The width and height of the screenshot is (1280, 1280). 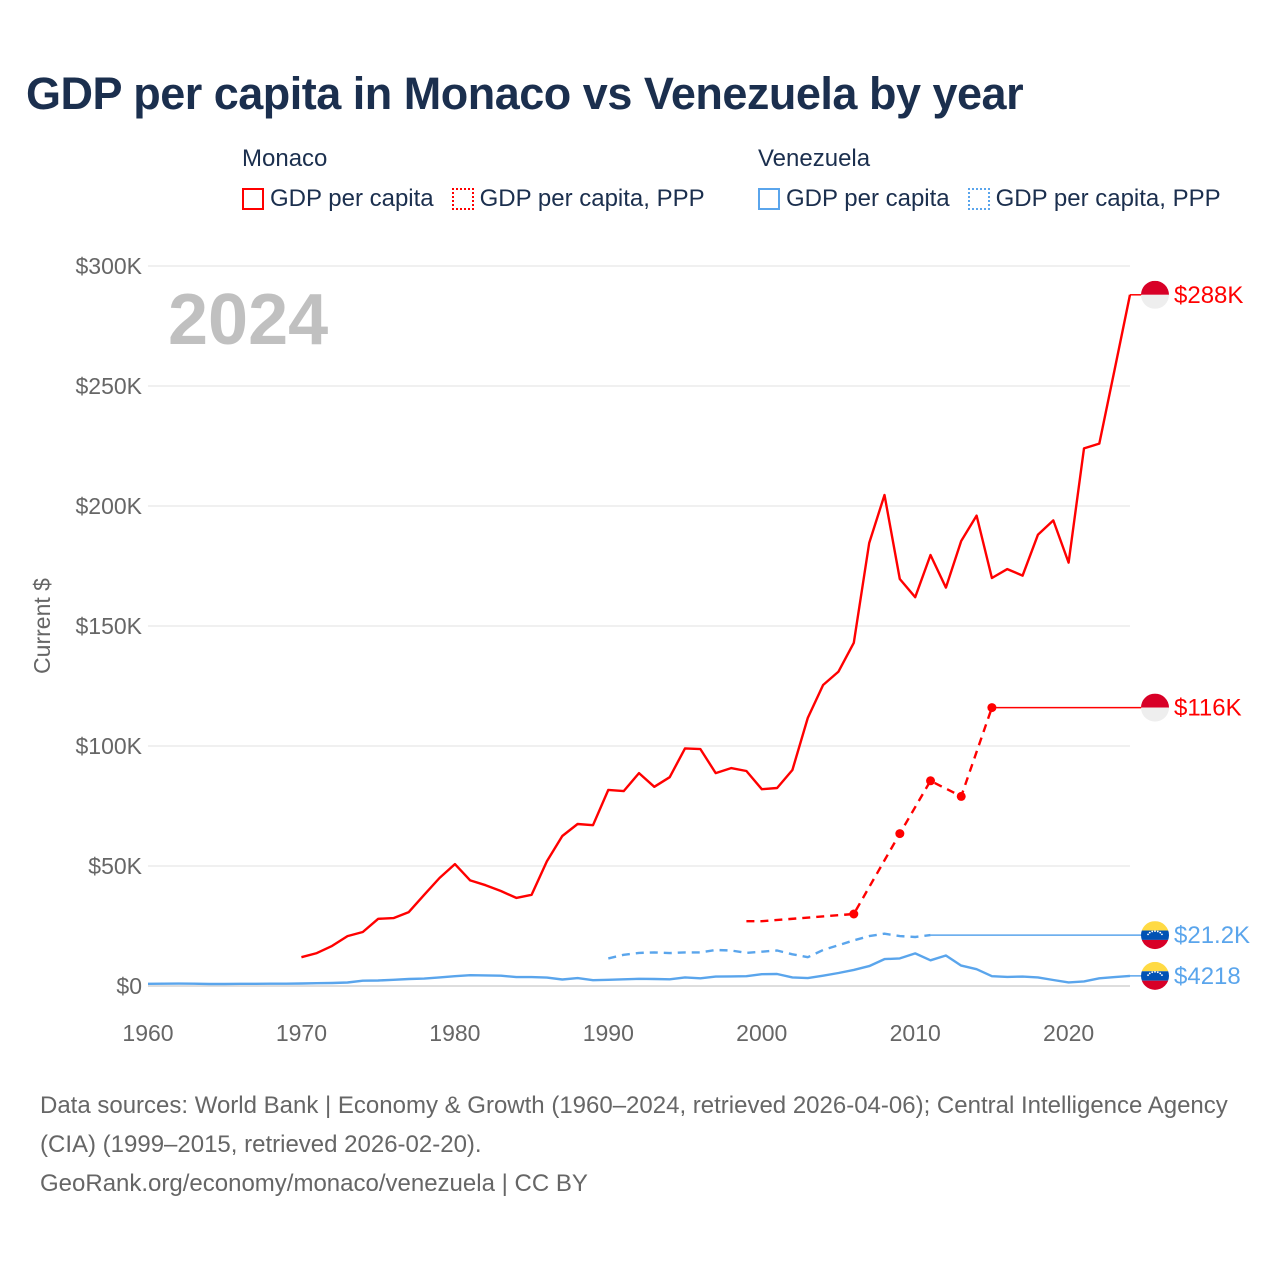 I want to click on legend-item-venezuela-ppp: GDP per capita, PPP, so click(x=1094, y=199).